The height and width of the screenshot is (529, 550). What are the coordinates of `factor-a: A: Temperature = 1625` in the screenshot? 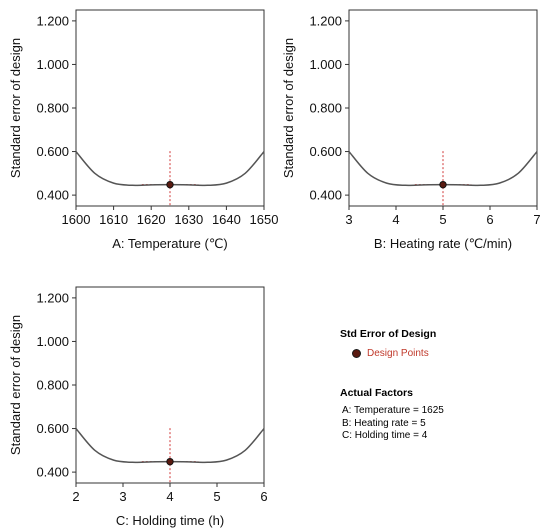 It's located at (393, 410).